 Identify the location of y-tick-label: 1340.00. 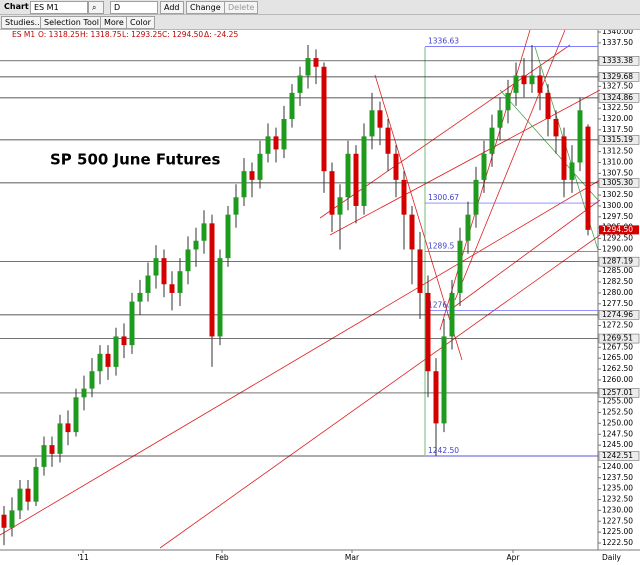
(617, 33).